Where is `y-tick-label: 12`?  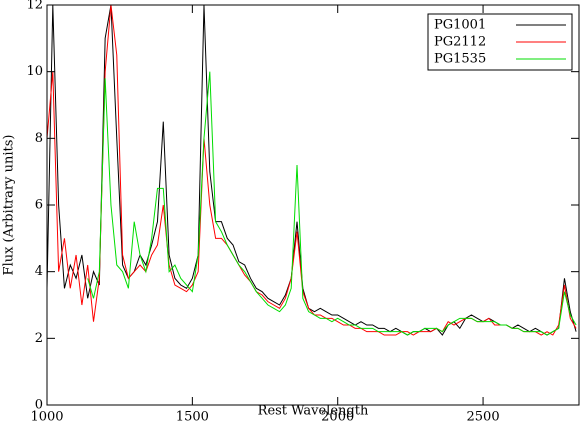 y-tick-label: 12 is located at coordinates (34, 6).